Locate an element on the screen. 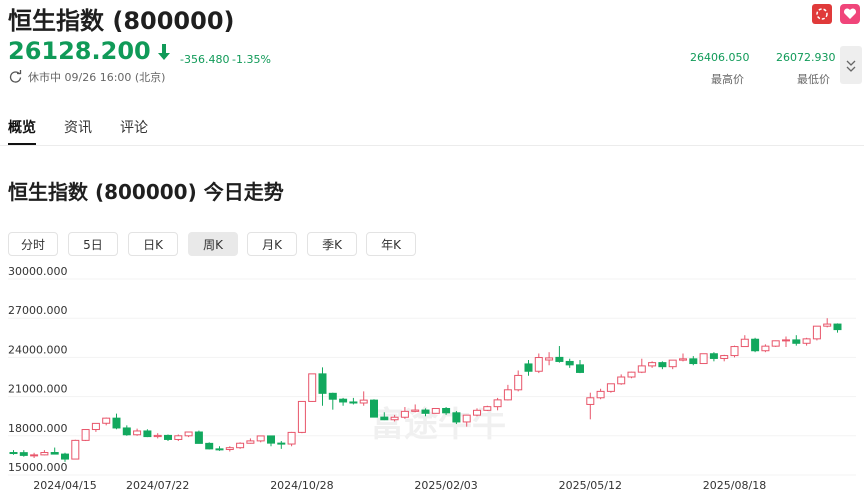 The height and width of the screenshot is (492, 864). expand-button is located at coordinates (851, 65).